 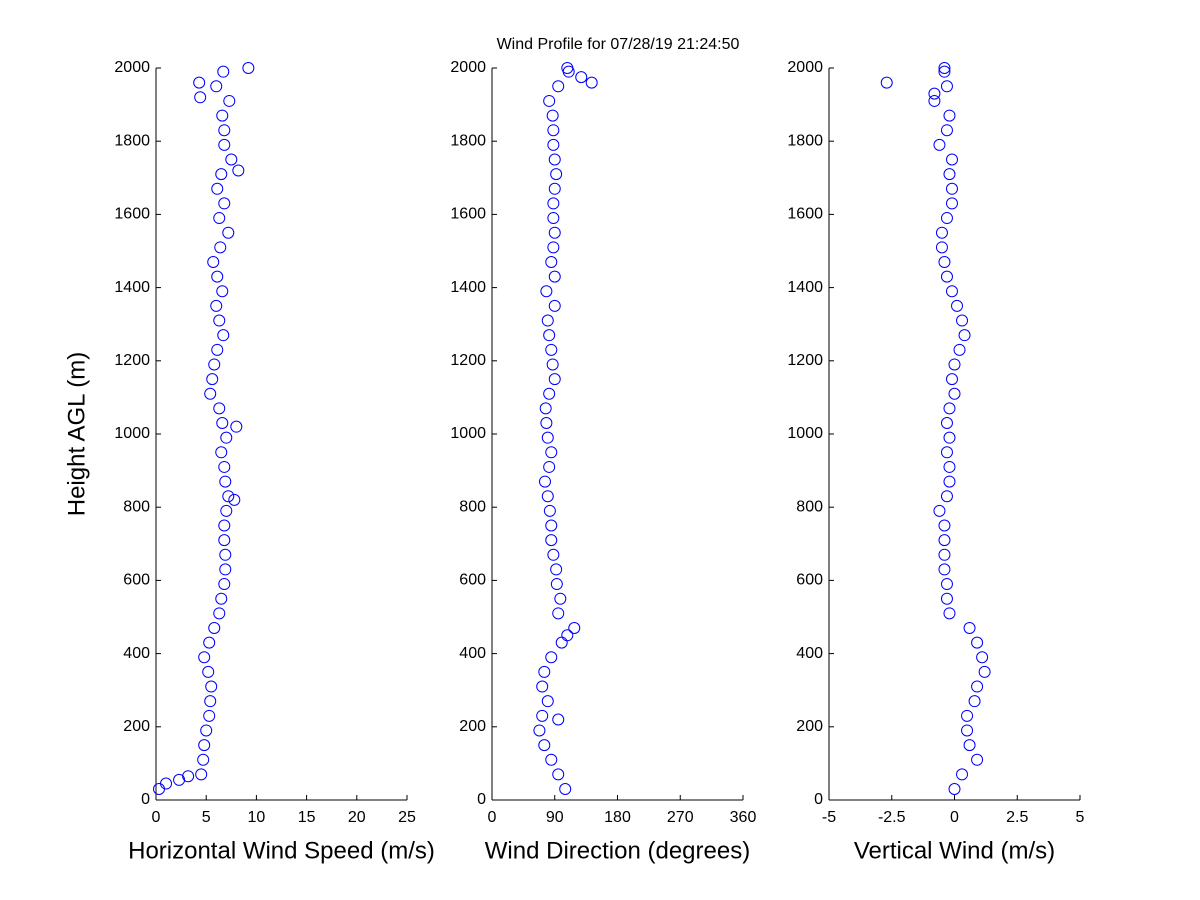 What do you see at coordinates (257, 817) in the screenshot?
I see `x-tick-label: 10` at bounding box center [257, 817].